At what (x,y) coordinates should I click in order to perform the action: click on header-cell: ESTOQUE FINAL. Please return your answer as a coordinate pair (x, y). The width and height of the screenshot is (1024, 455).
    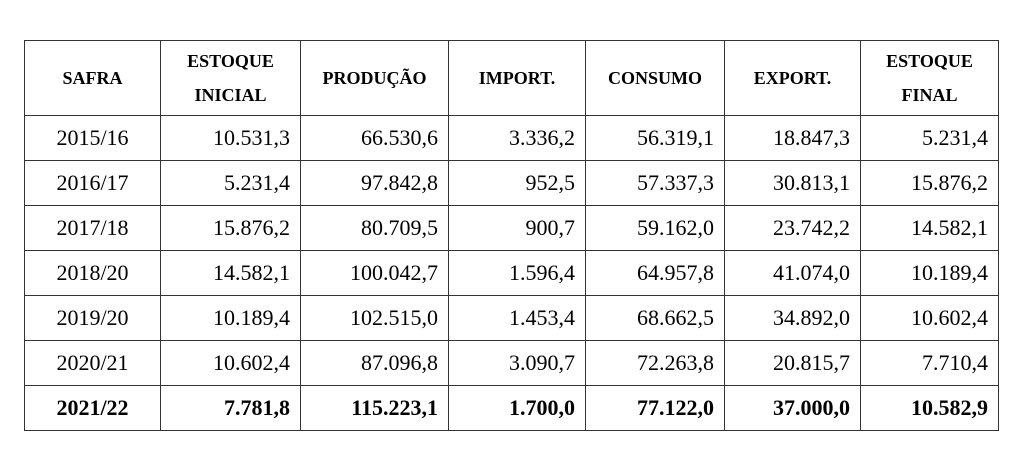
    Looking at the image, I should click on (929, 78).